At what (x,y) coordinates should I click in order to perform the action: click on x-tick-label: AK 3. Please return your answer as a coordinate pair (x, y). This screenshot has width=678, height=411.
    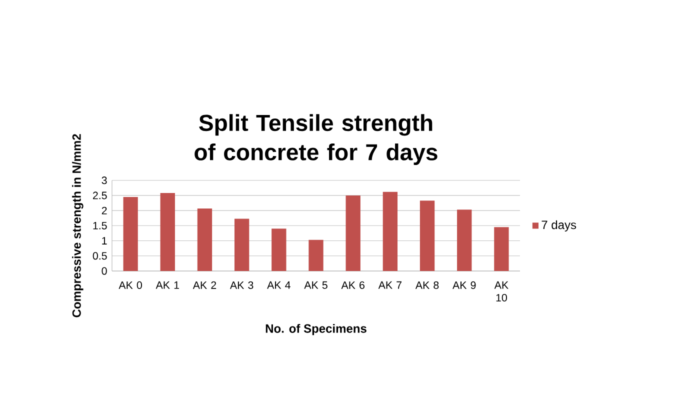
    Looking at the image, I should click on (242, 285).